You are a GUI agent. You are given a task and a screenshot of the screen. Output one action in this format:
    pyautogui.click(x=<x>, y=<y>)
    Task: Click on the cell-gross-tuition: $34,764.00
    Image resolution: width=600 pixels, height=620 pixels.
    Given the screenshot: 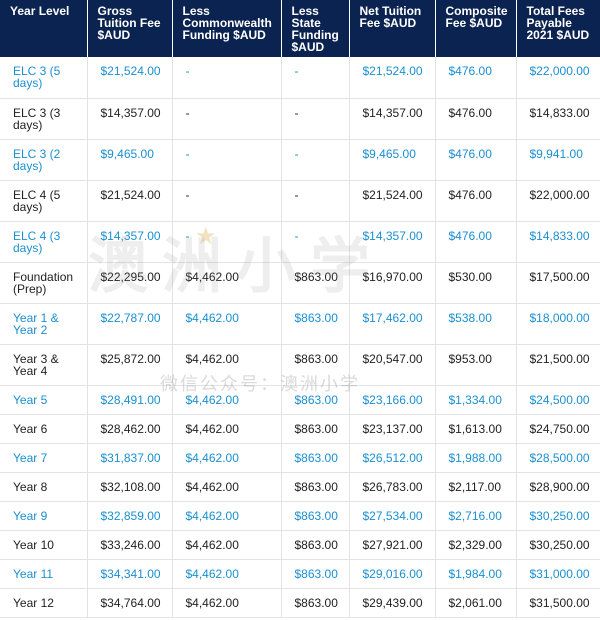 What is the action you would take?
    pyautogui.click(x=130, y=603)
    